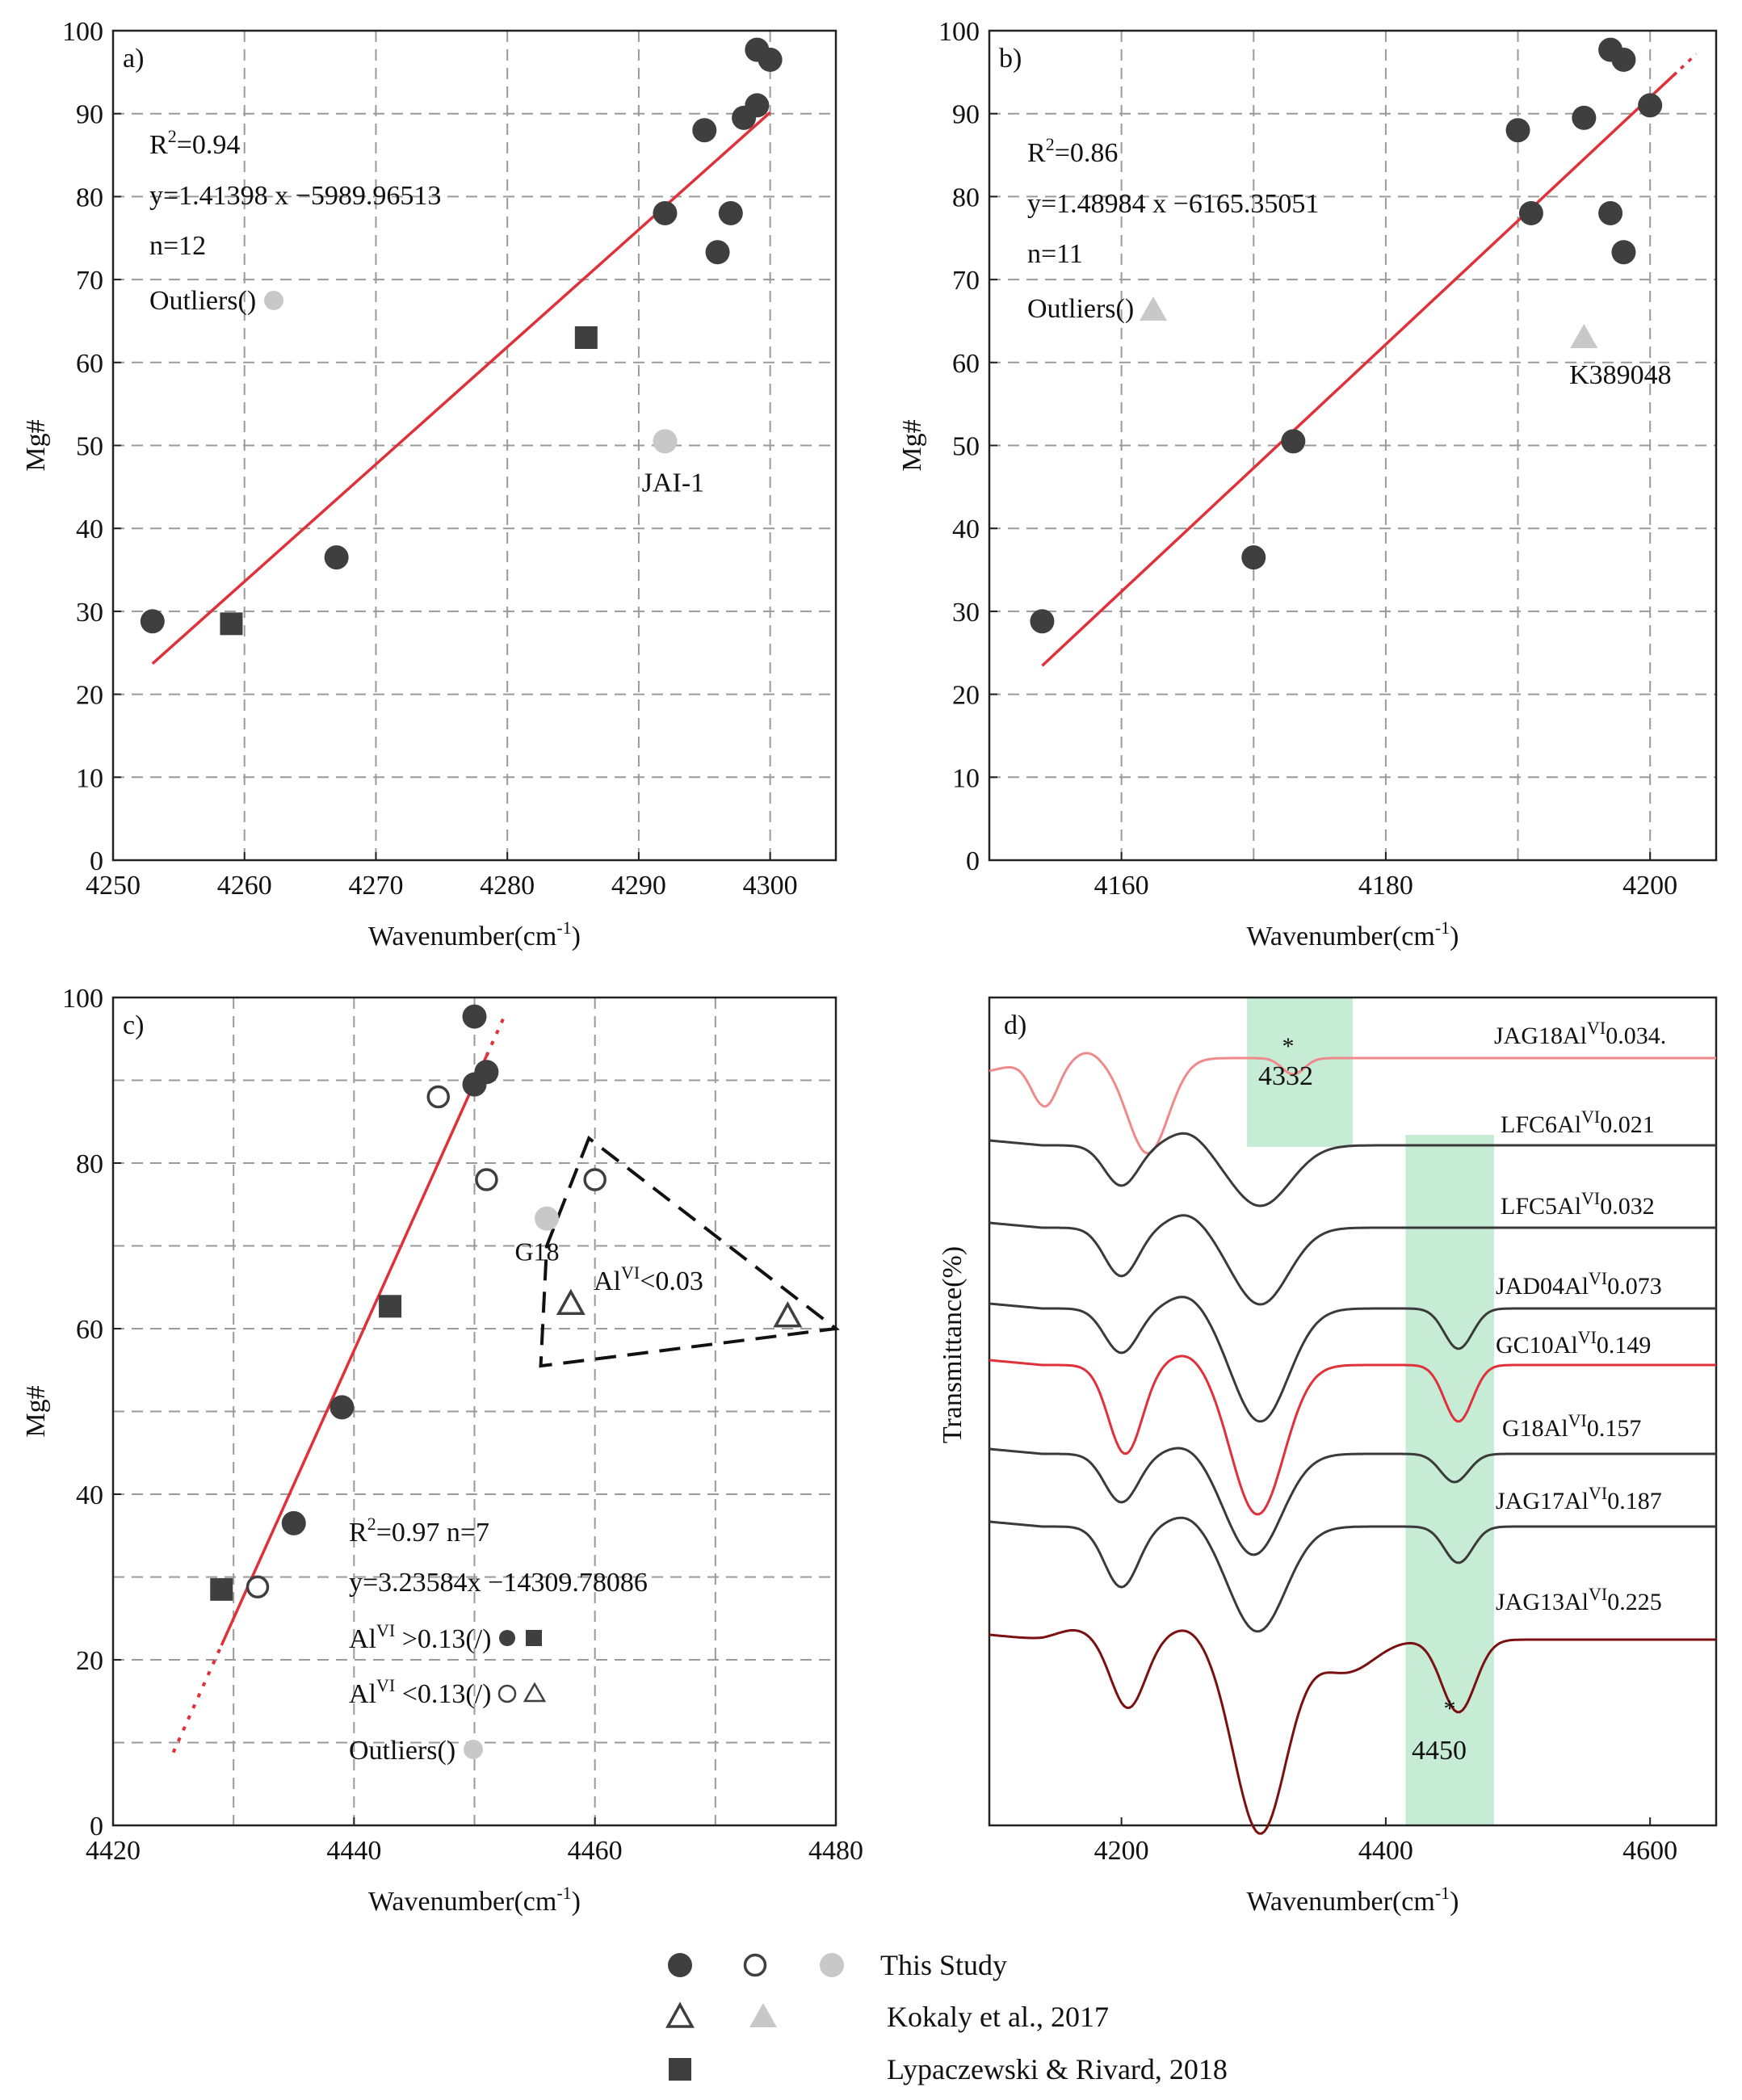 The height and width of the screenshot is (2100, 1742). Describe the element at coordinates (638, 886) in the screenshot. I see `x-tick-label: 4290` at that location.